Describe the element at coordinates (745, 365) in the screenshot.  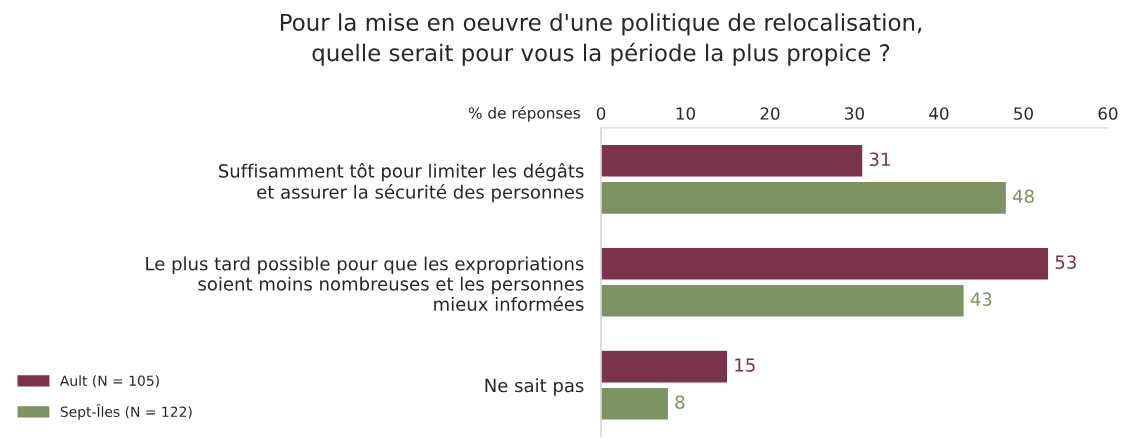
I see `data-label: 15` at that location.